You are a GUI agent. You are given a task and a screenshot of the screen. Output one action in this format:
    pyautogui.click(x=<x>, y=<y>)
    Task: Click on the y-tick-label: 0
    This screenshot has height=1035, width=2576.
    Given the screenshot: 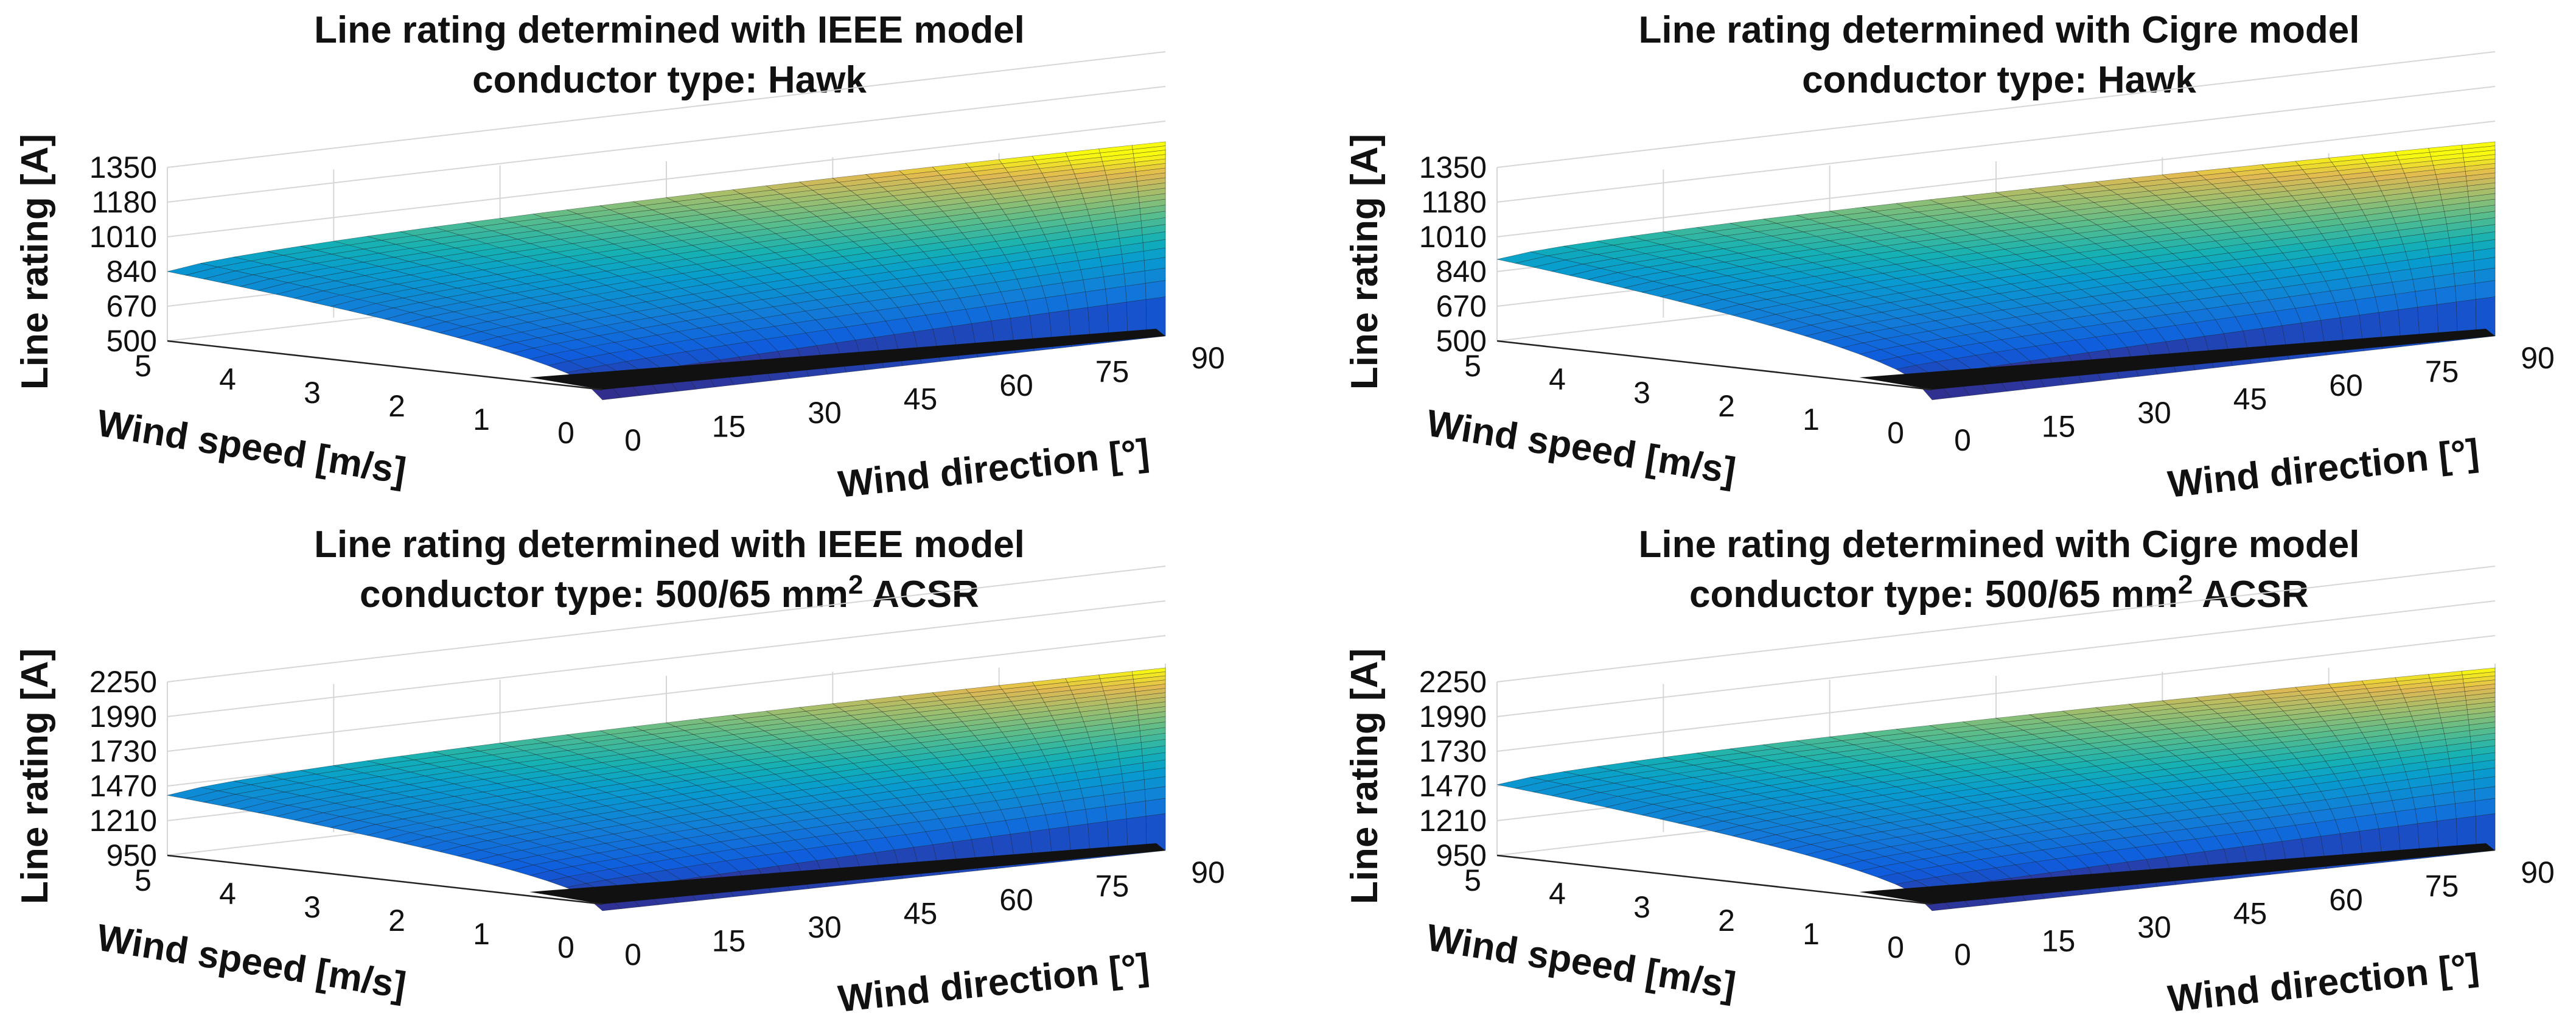 What is the action you would take?
    pyautogui.click(x=1895, y=947)
    